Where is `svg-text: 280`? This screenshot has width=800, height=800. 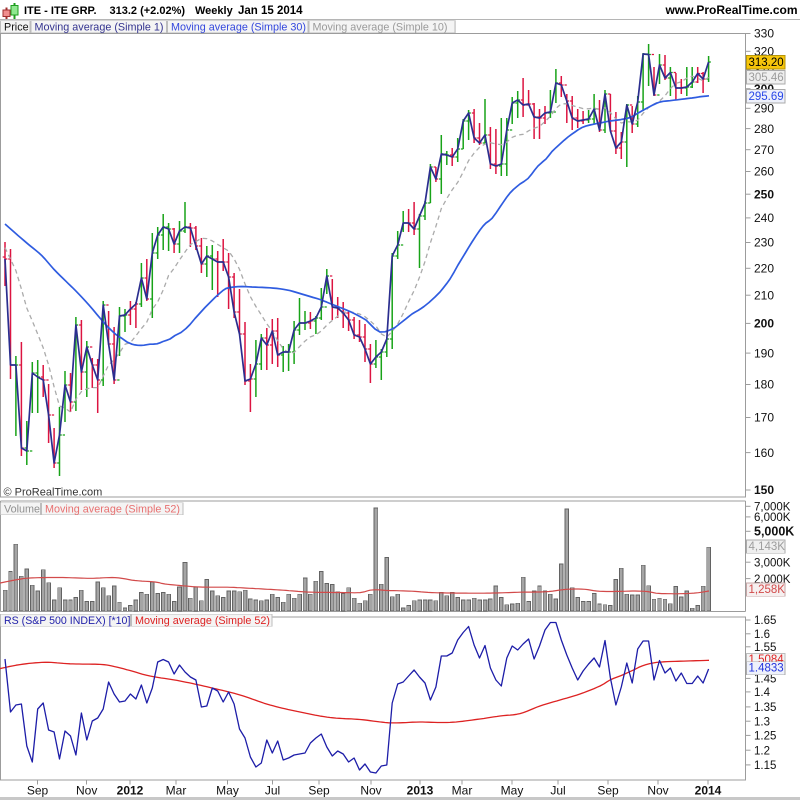
svg-text: 280 is located at coordinates (764, 129).